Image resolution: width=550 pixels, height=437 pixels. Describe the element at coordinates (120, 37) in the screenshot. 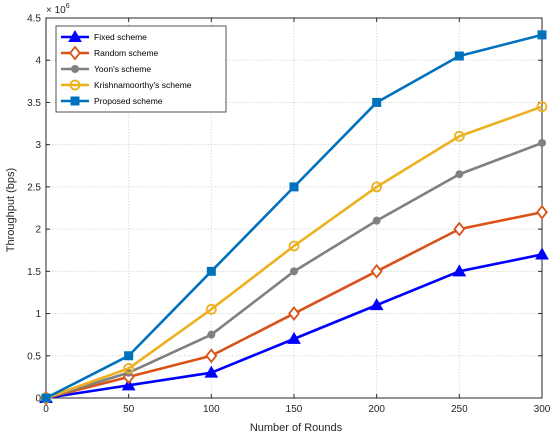

I see `legend-label: Fixed scheme` at that location.